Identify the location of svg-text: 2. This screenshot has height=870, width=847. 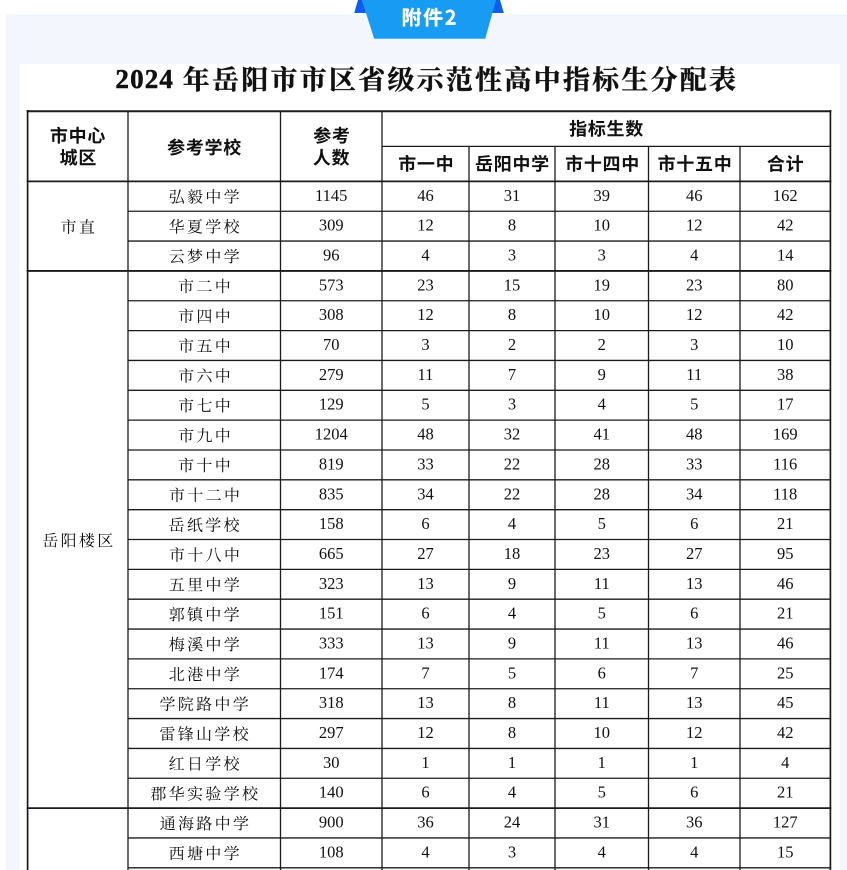
(512, 344).